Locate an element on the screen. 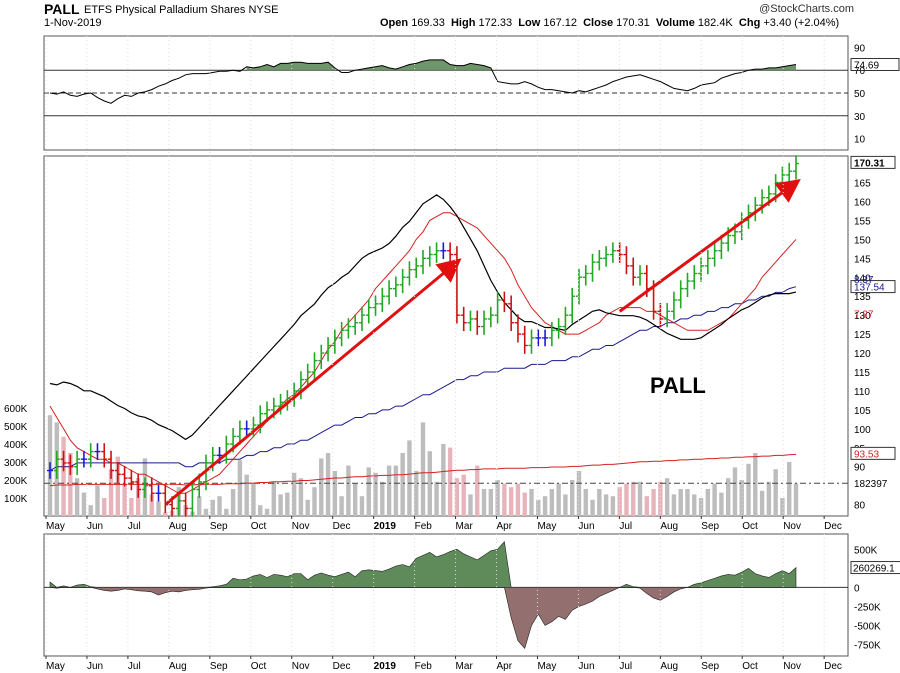  price-tick-label: 115 is located at coordinates (862, 373).